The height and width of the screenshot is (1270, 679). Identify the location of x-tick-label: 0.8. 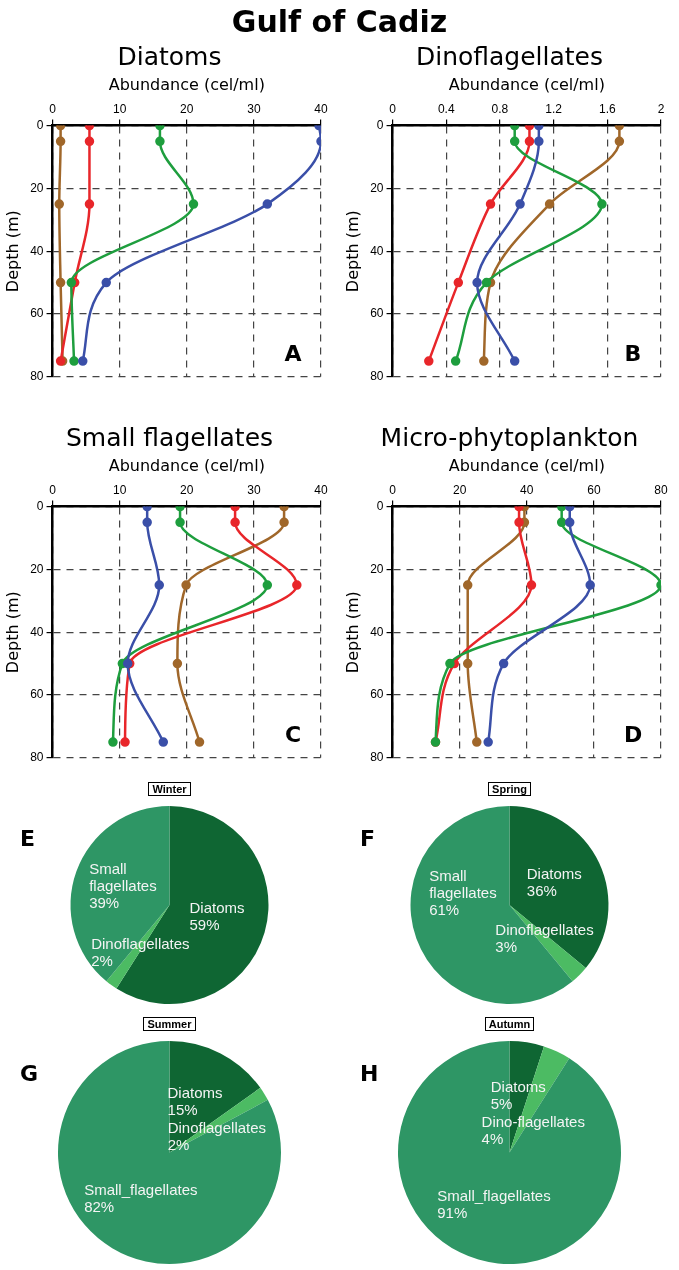
(500, 108).